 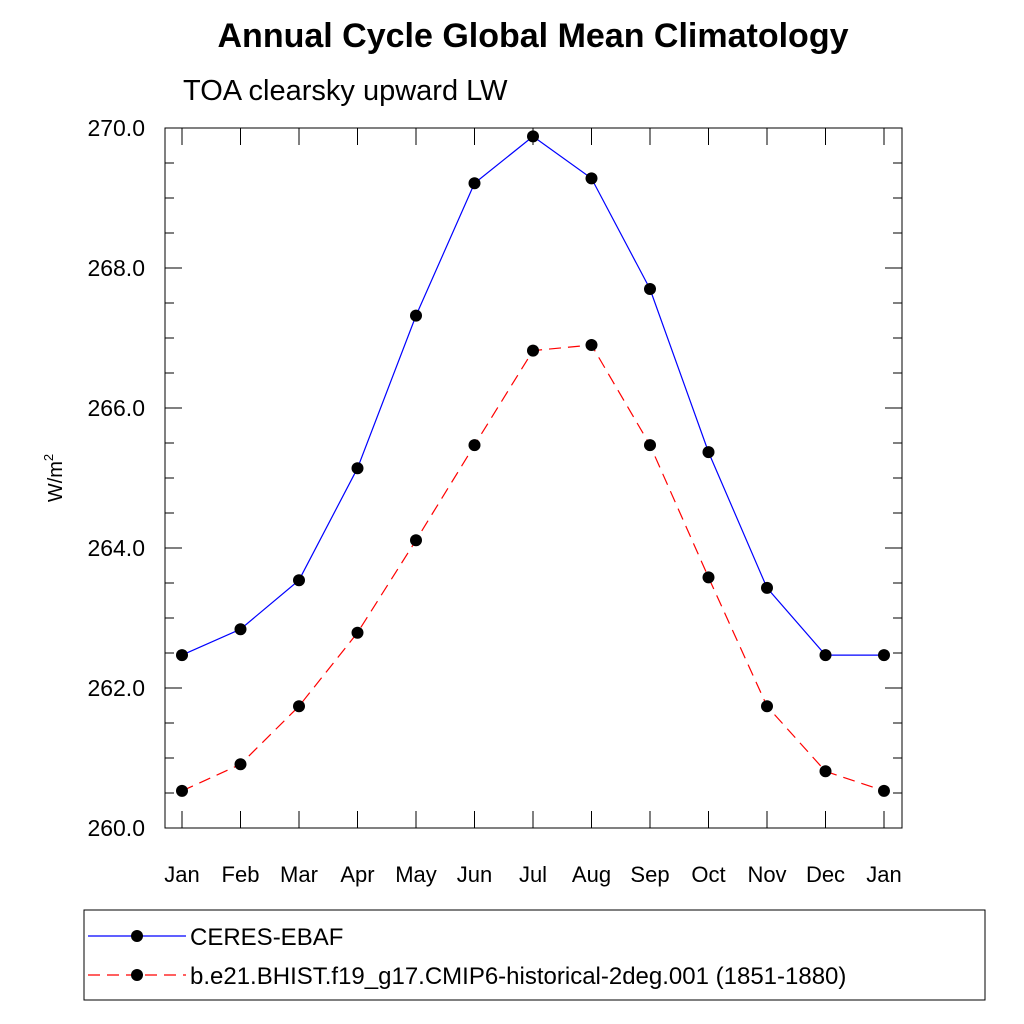 I want to click on x-tick-label: Jun, so click(x=474, y=874).